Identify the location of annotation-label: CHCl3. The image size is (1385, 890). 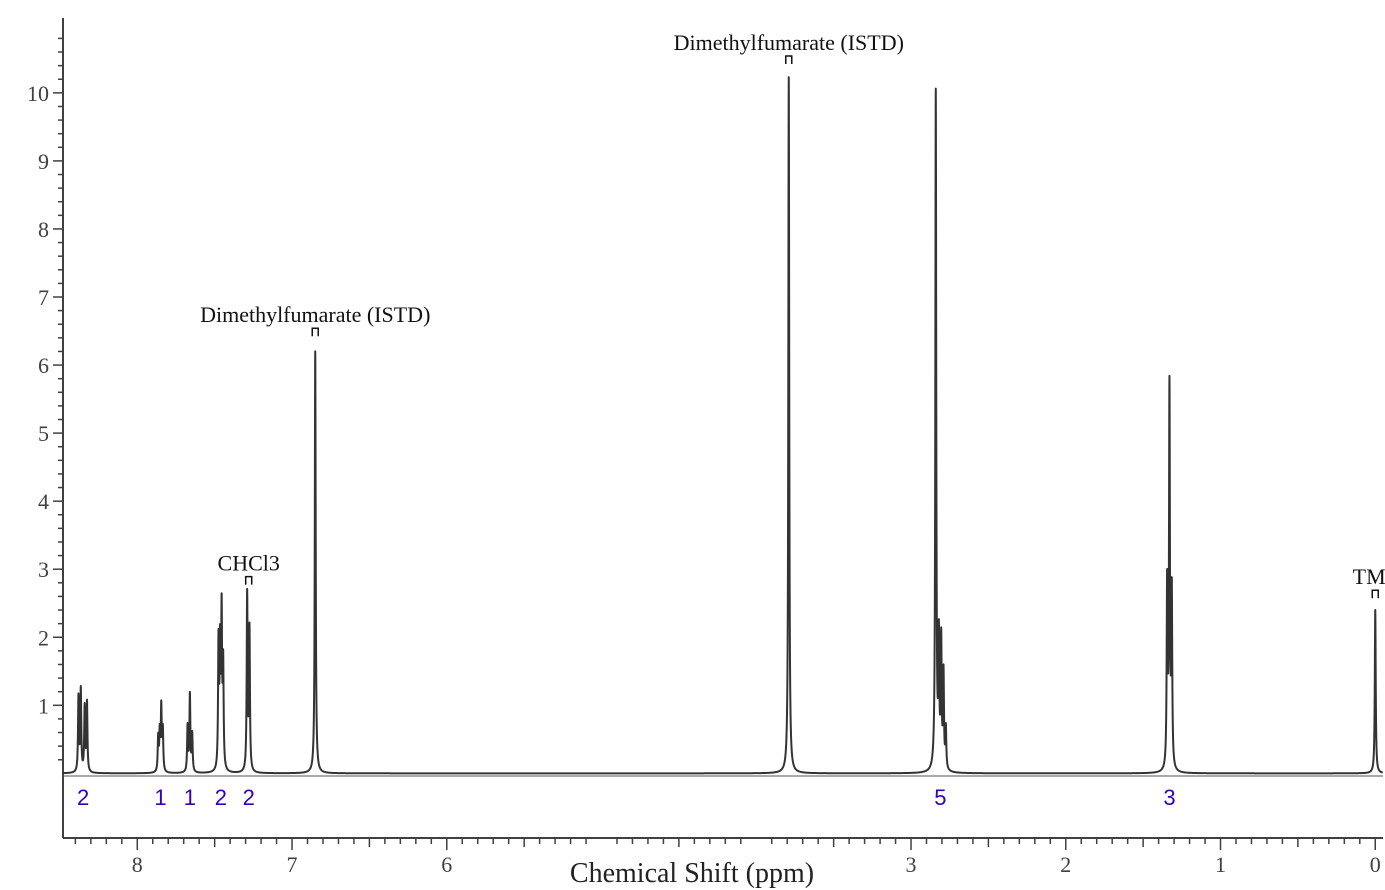
(249, 563).